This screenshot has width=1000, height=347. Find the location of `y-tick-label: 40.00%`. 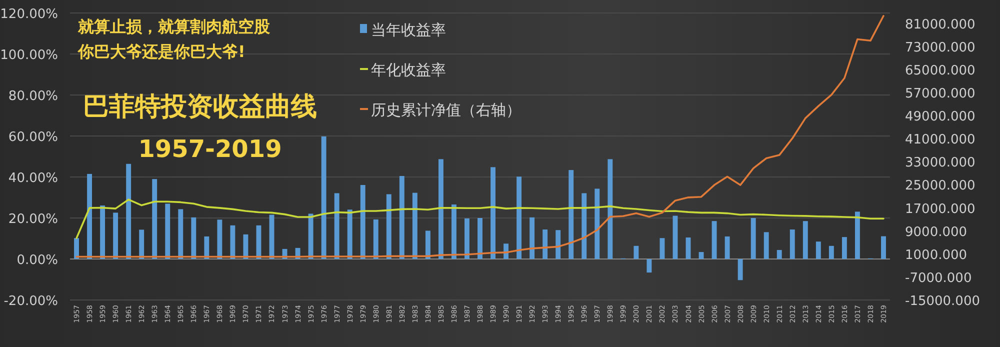

y-tick-label: 40.00% is located at coordinates (33, 178).